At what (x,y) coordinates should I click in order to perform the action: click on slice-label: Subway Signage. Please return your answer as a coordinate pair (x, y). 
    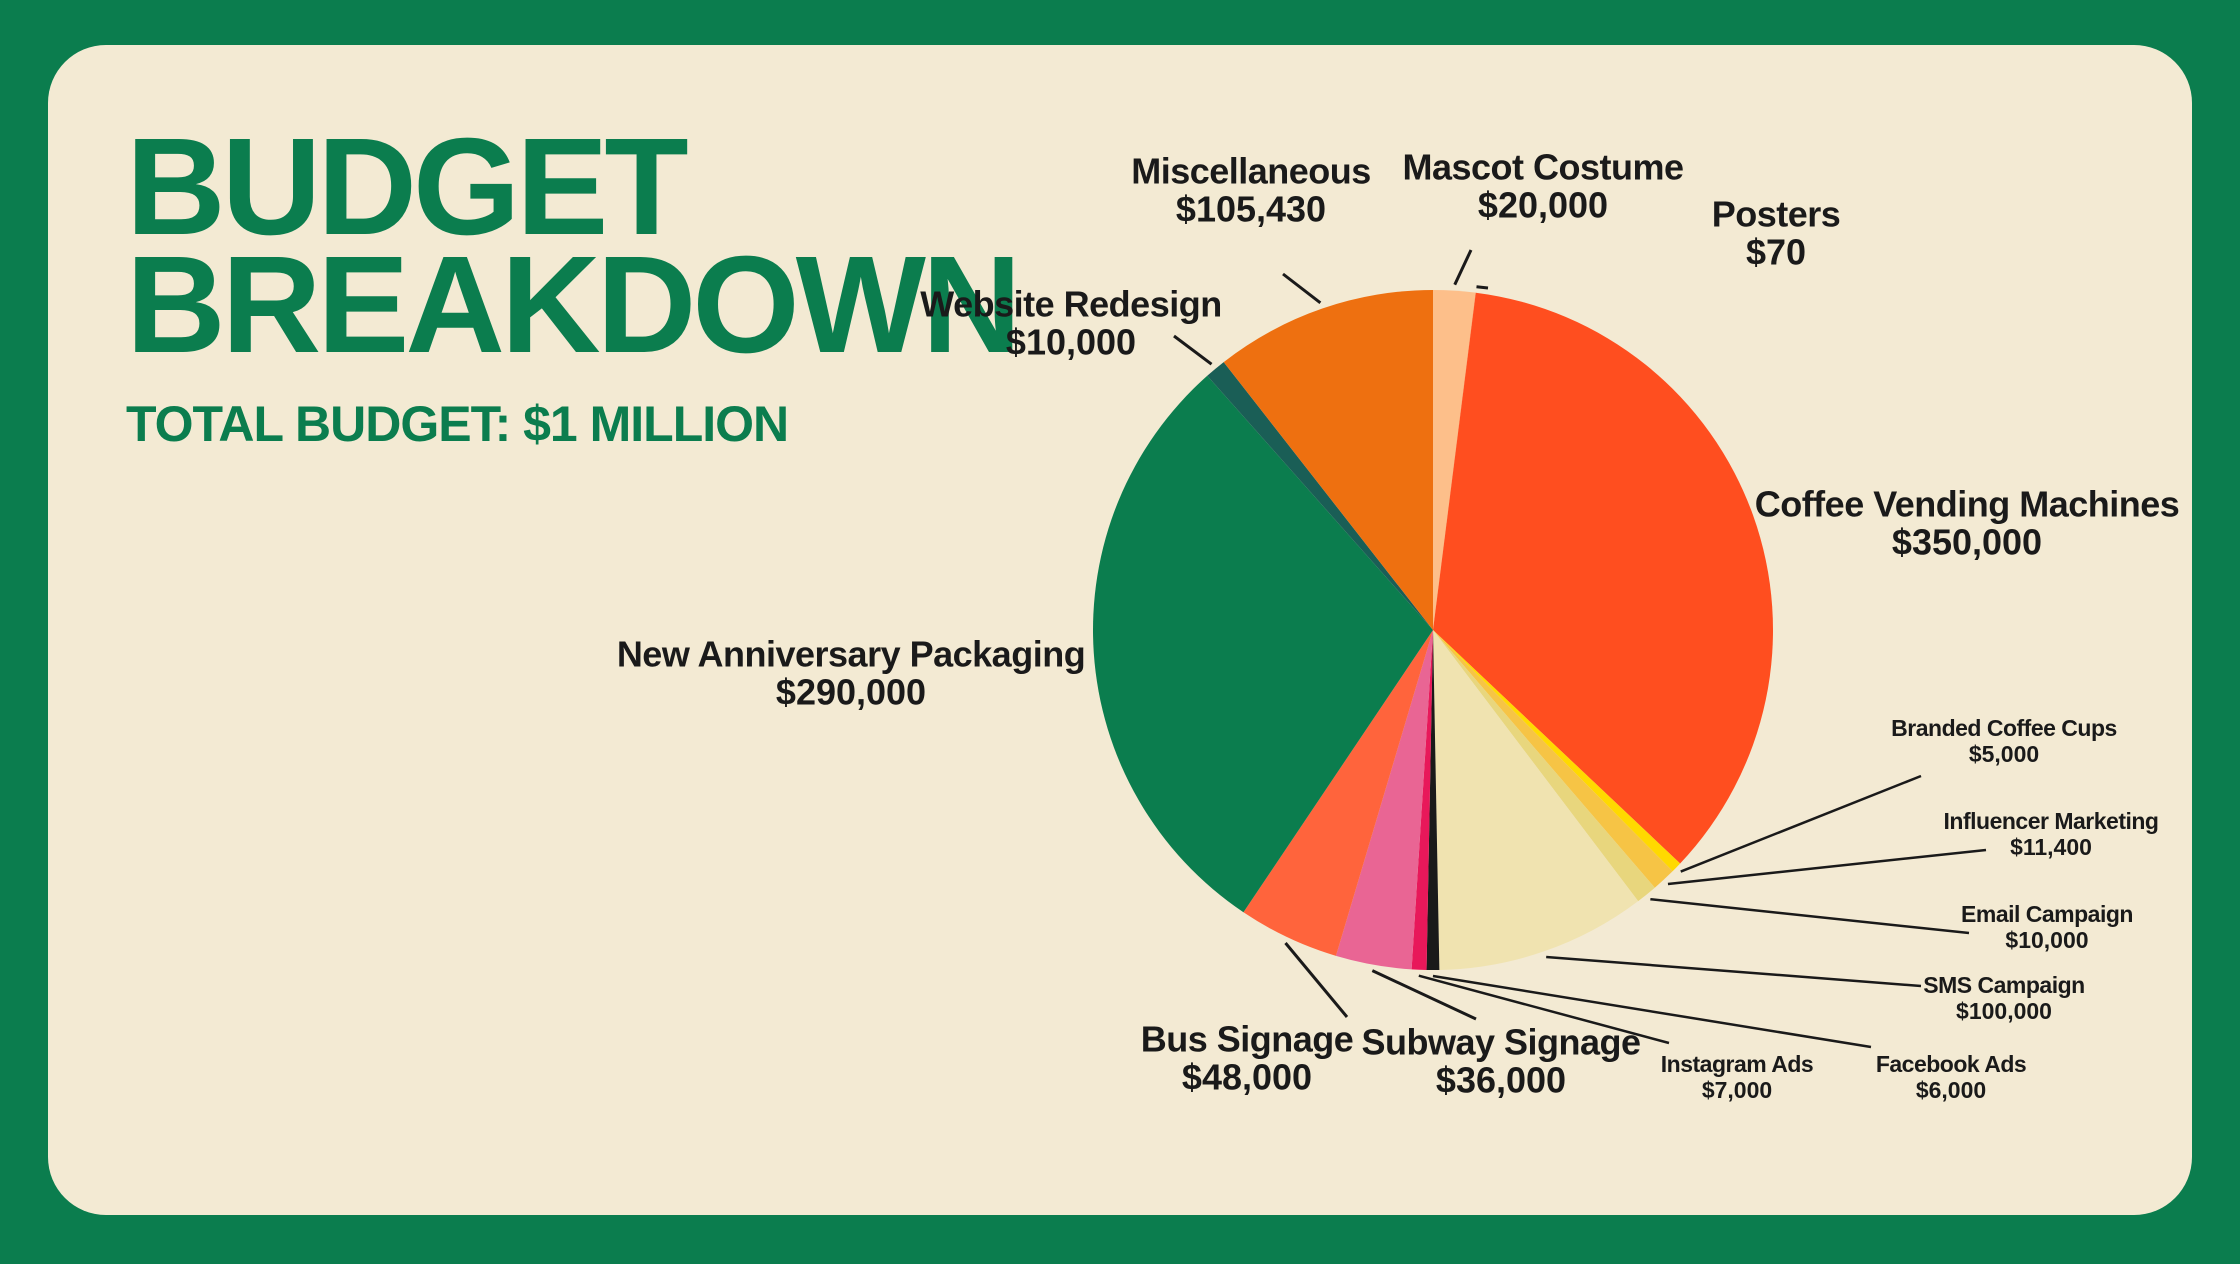
    Looking at the image, I should click on (1500, 1041).